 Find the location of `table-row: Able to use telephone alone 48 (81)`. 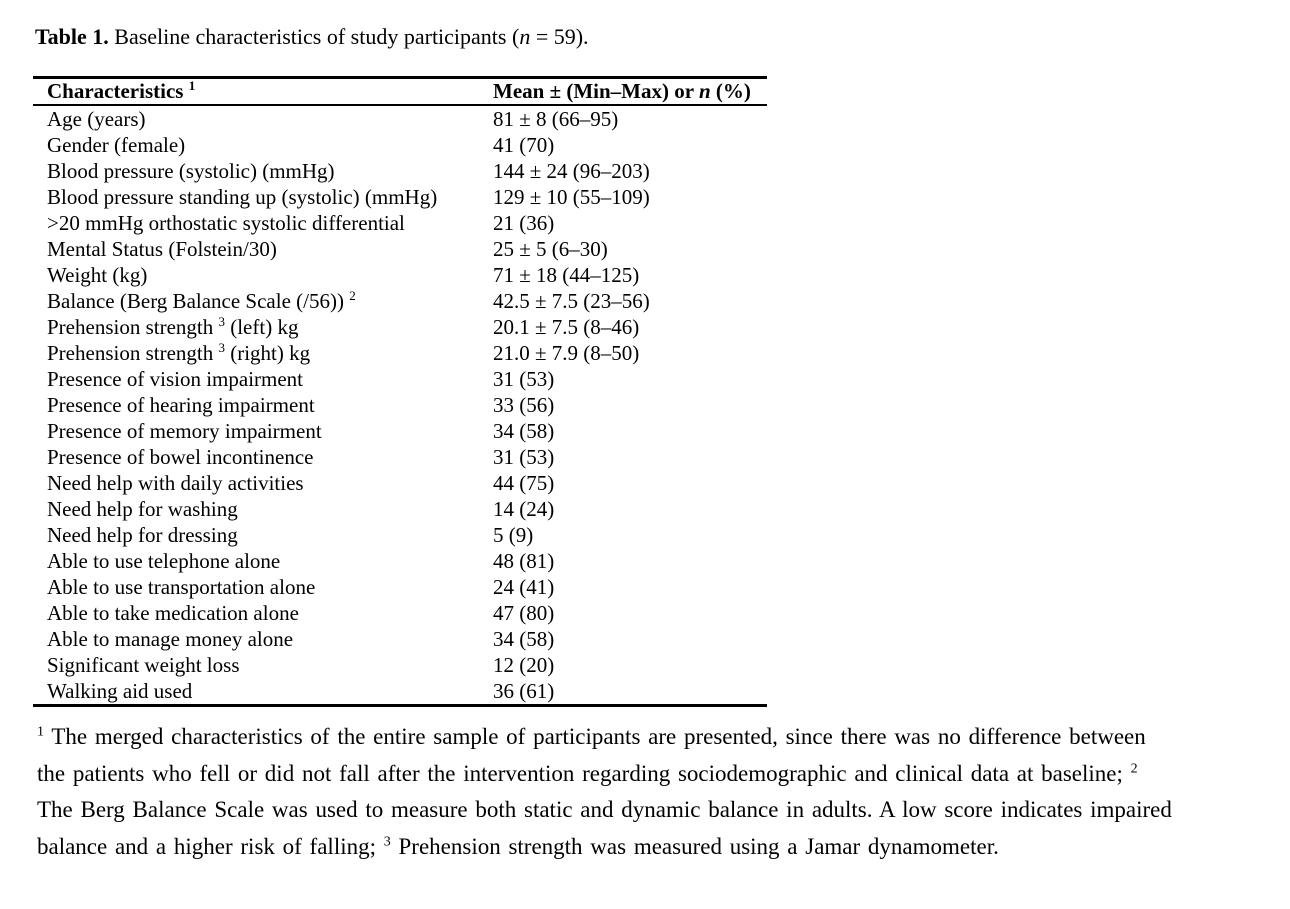

table-row: Able to use telephone alone 48 (81) is located at coordinates (400, 561).